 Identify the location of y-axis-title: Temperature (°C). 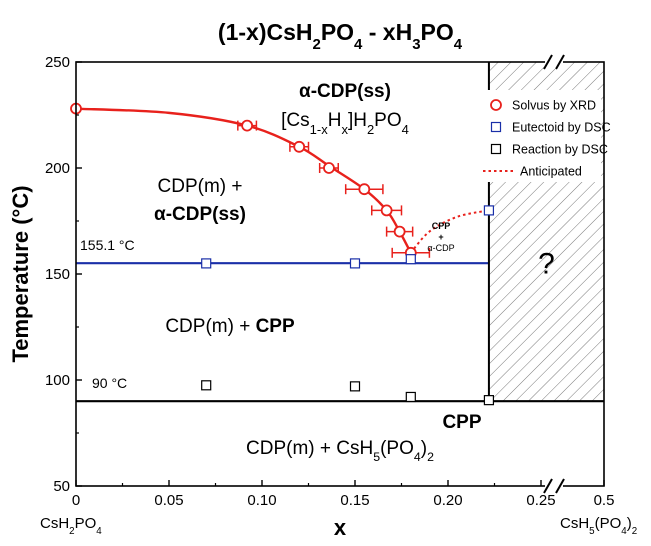
(20, 273).